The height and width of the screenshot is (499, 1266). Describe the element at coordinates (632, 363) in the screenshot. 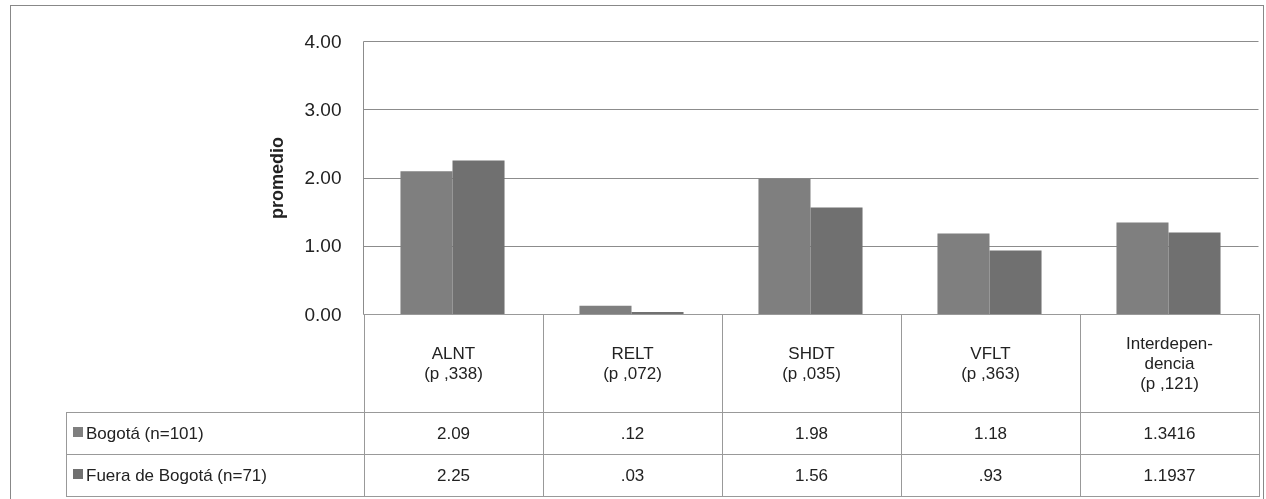

I see `x-tick-label: RELT (p ,072)` at that location.